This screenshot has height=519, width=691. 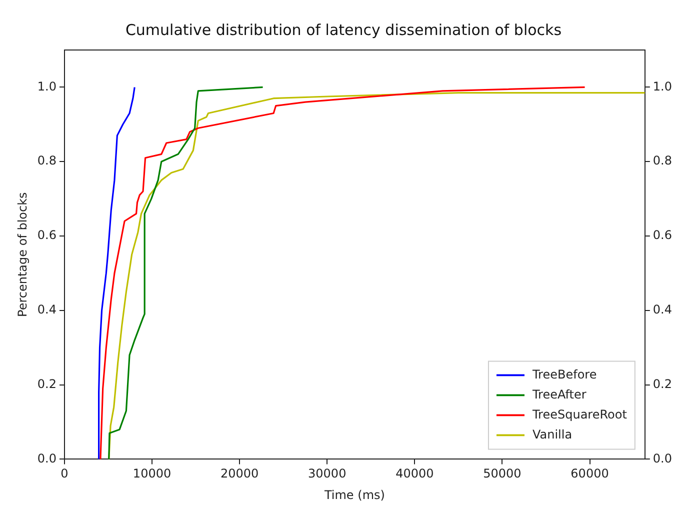 I want to click on y-tick-label: 0.4, so click(x=46, y=309).